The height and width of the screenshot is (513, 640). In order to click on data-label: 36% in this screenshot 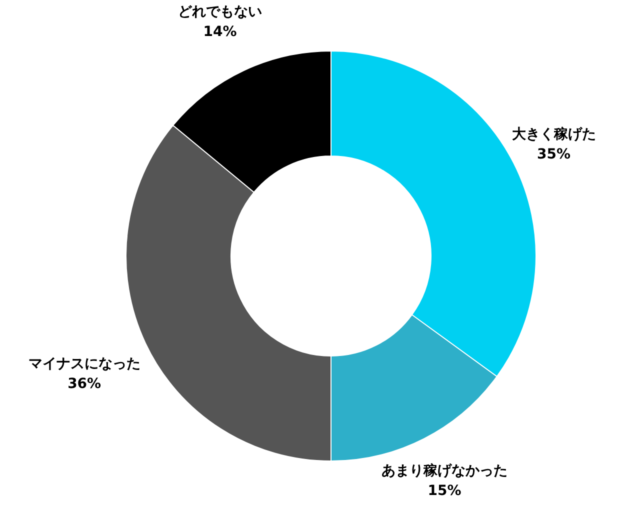, I will do `click(85, 384)`.